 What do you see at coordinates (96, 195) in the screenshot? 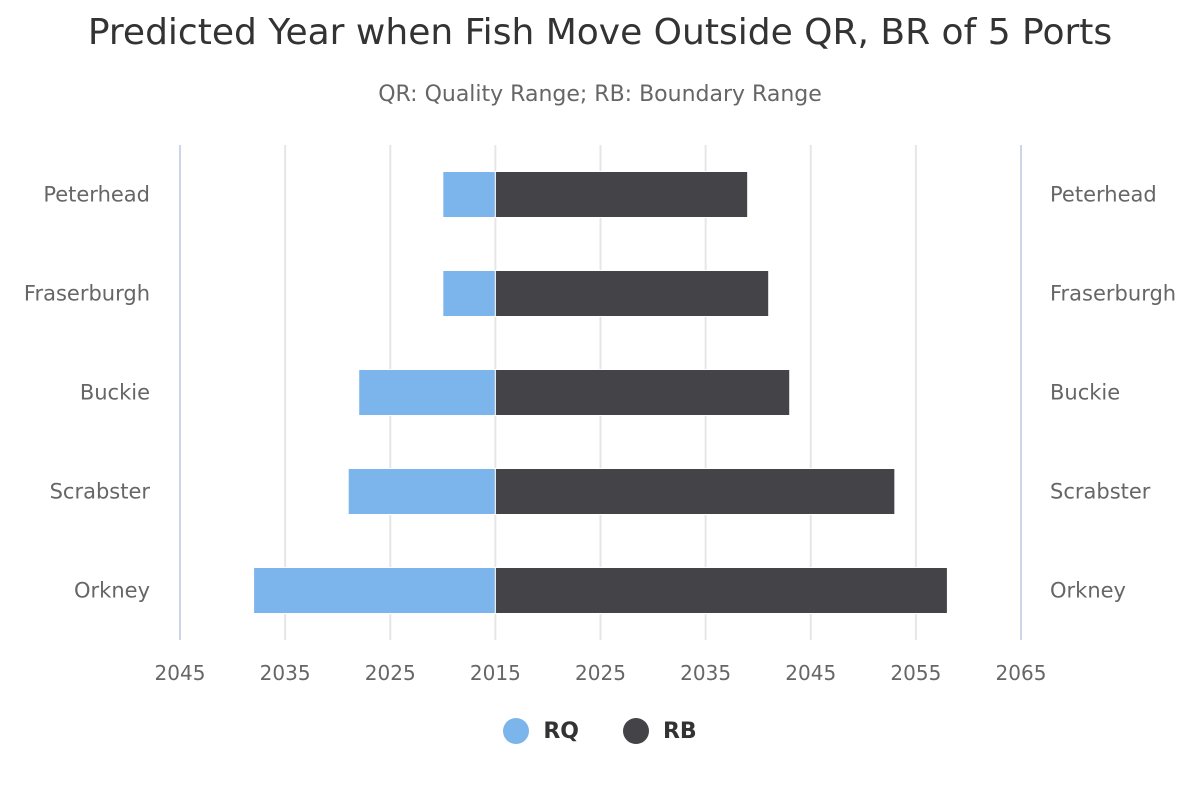
I see `y-category-label-left: Peterhead` at bounding box center [96, 195].